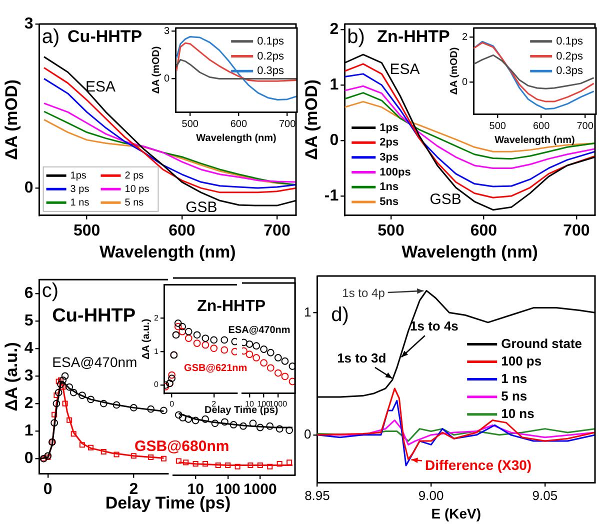  Describe the element at coordinates (80, 189) in the screenshot. I see `legend-label: 3 ps` at that location.